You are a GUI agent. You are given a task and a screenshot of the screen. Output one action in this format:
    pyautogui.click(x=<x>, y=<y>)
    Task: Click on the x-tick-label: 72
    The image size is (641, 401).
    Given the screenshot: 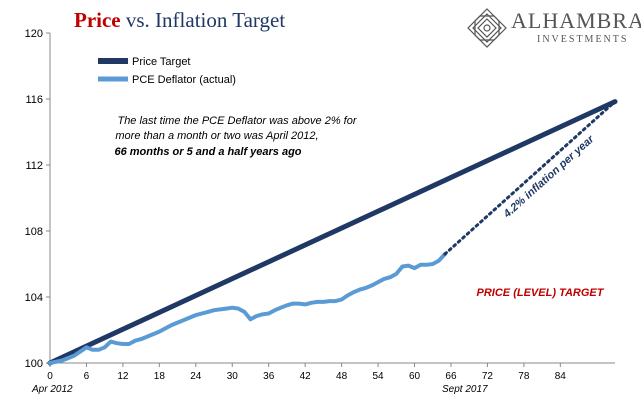 What is the action you would take?
    pyautogui.click(x=488, y=376)
    